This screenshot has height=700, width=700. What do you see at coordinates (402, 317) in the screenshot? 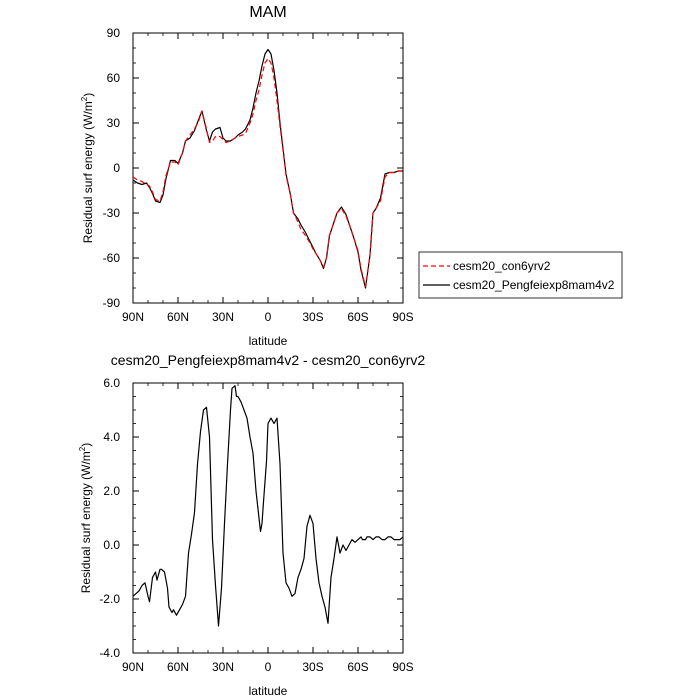
I see `top-xtick-label: 90S` at bounding box center [402, 317].